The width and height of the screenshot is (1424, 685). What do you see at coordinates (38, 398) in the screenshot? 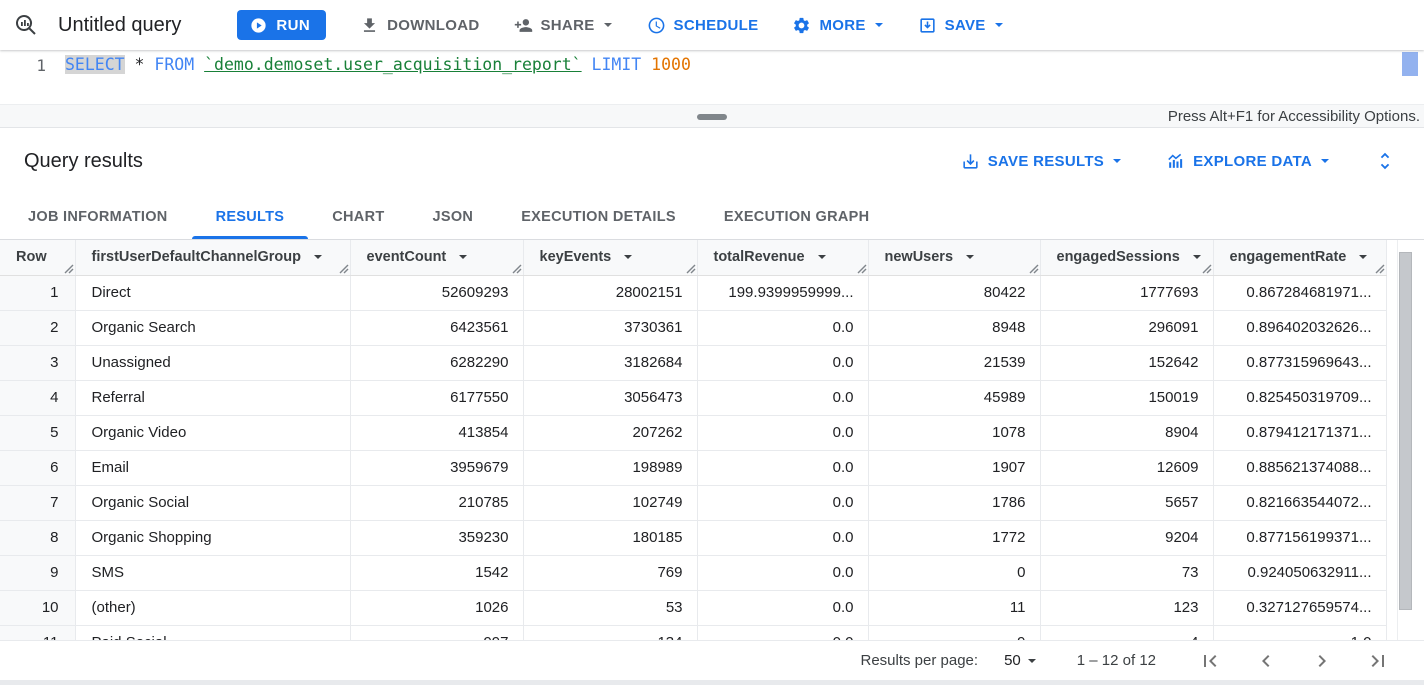
I see `row-number-cell: 4` at bounding box center [38, 398].